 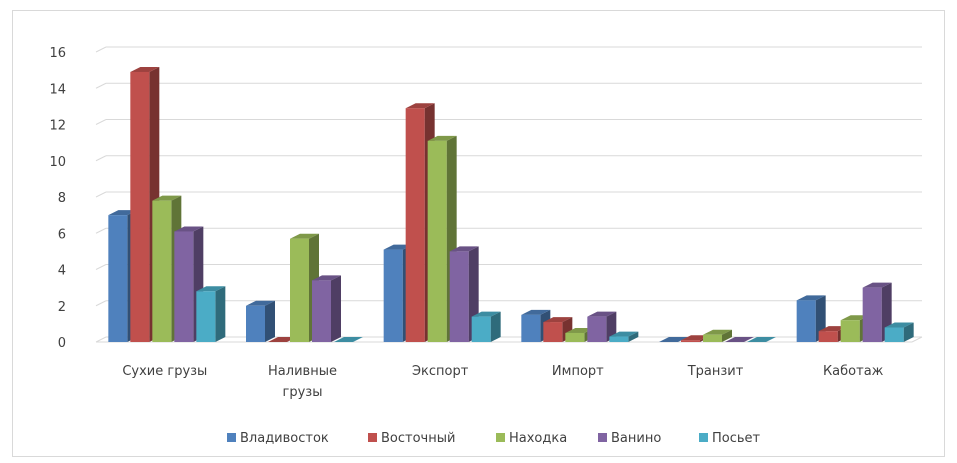 What do you see at coordinates (538, 438) in the screenshot?
I see `legend-label: Находка` at bounding box center [538, 438].